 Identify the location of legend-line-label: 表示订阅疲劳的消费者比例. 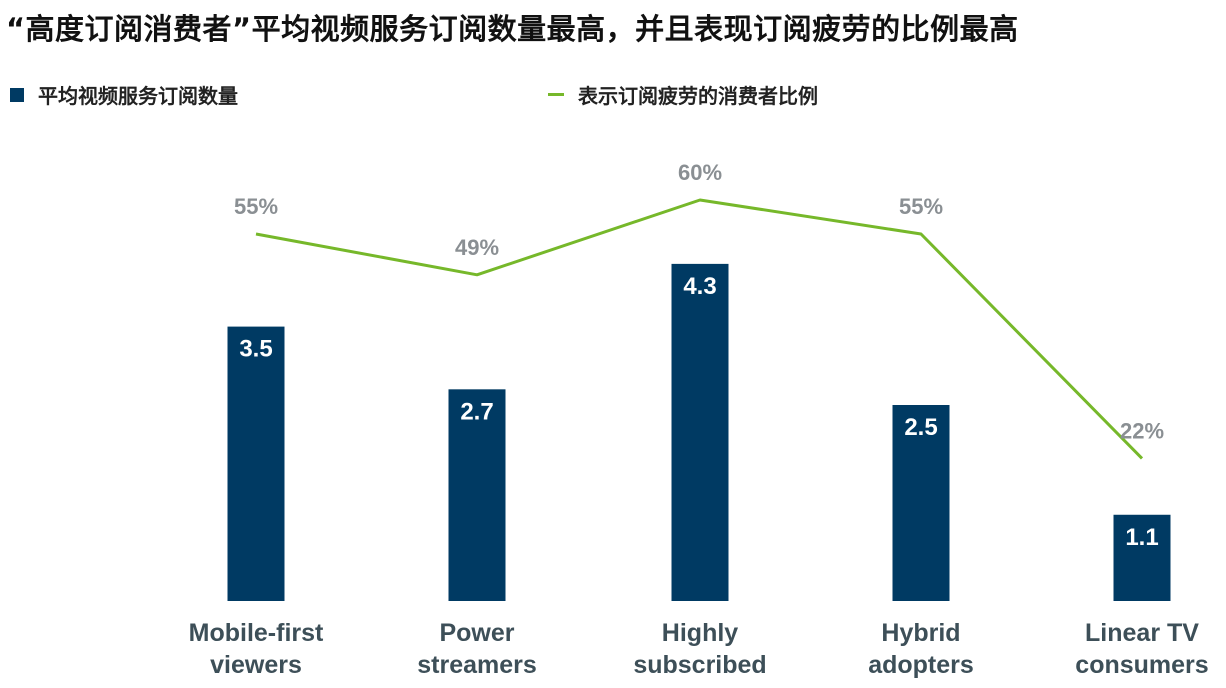
(698, 96).